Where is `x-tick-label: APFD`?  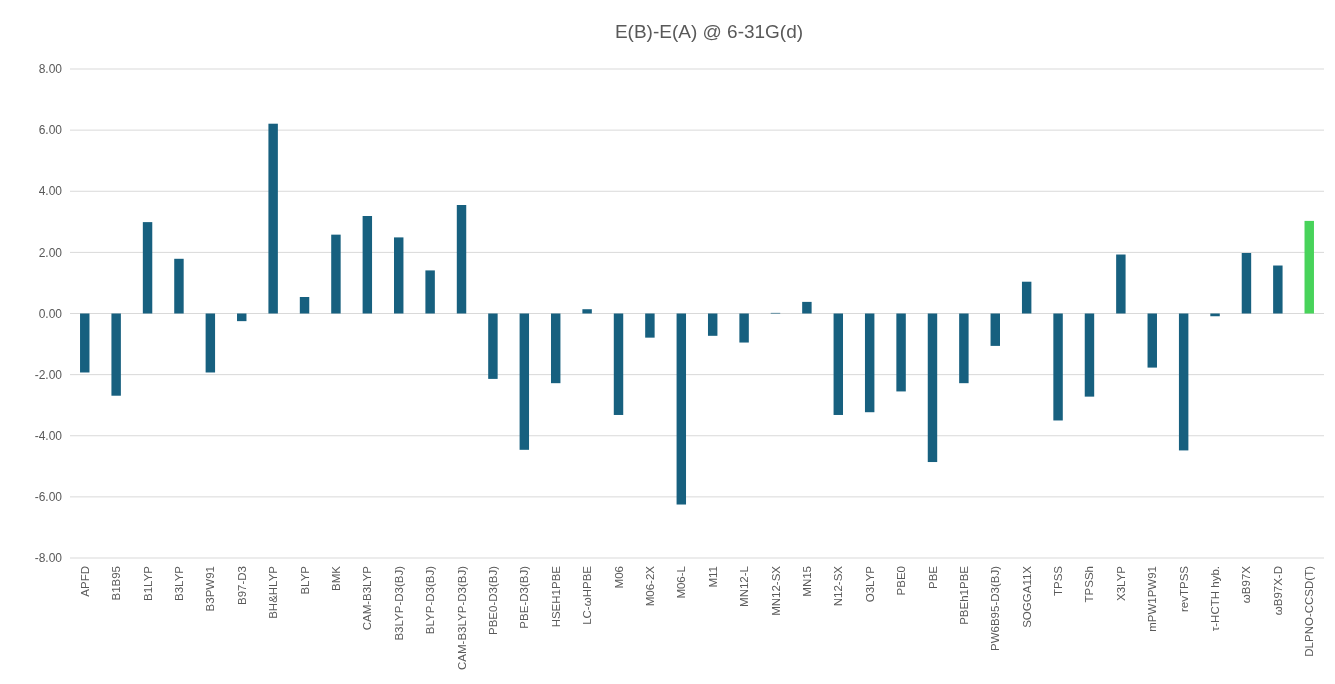
x-tick-label: APFD is located at coordinates (84, 581).